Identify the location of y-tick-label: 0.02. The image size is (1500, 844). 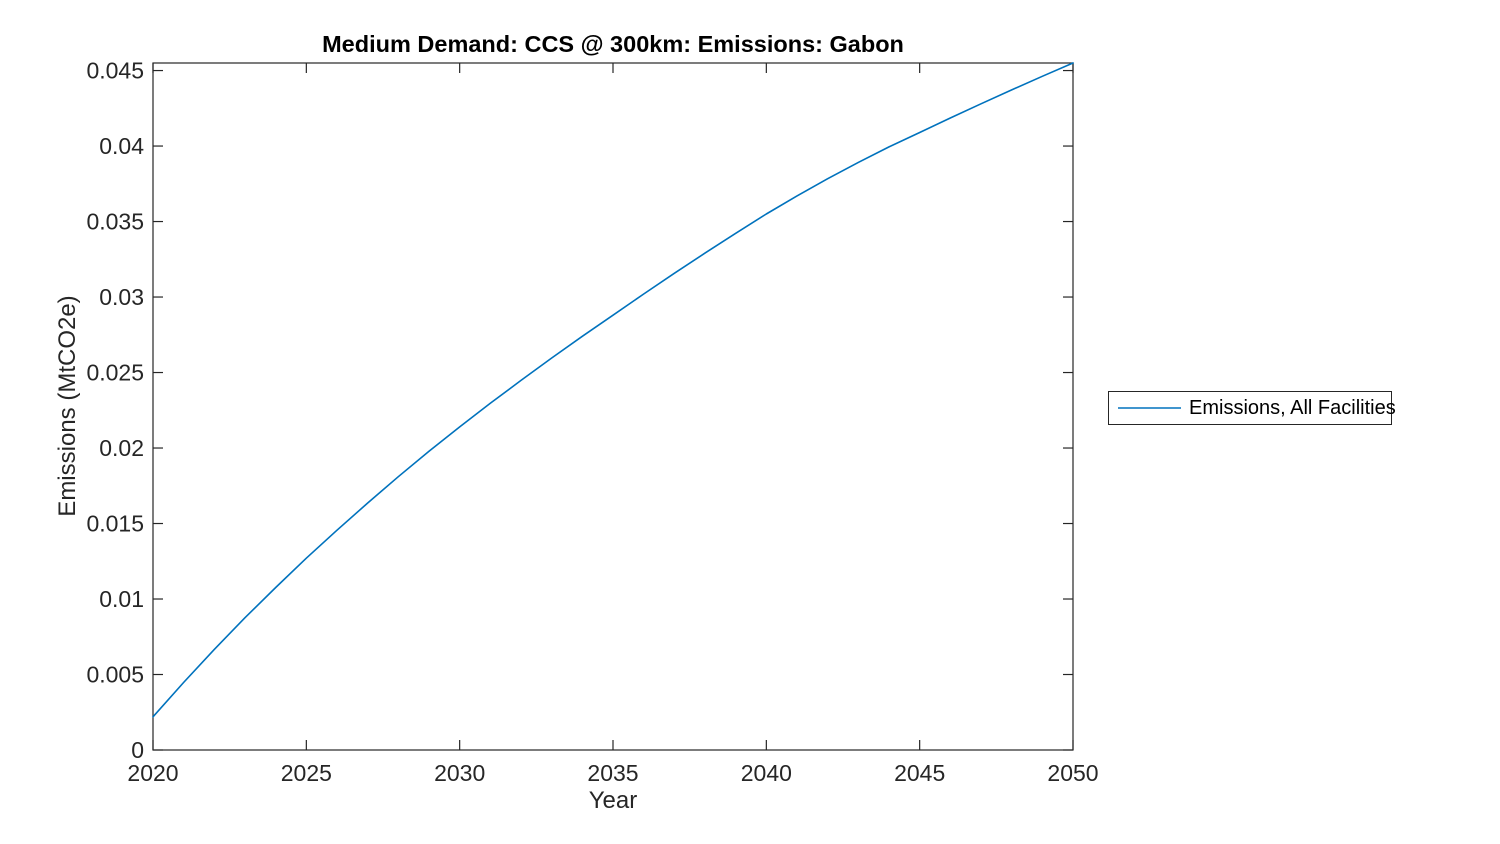
(121, 448).